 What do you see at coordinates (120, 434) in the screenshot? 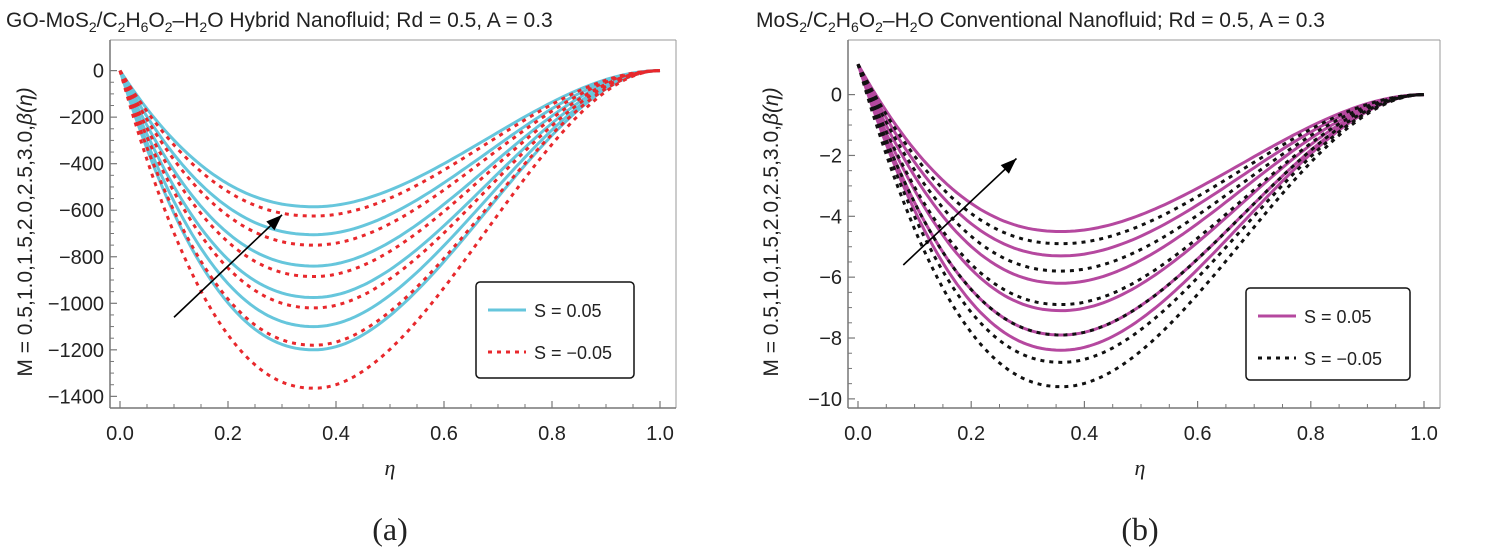
I see `chart-a-xtick-label: 0.0` at bounding box center [120, 434].